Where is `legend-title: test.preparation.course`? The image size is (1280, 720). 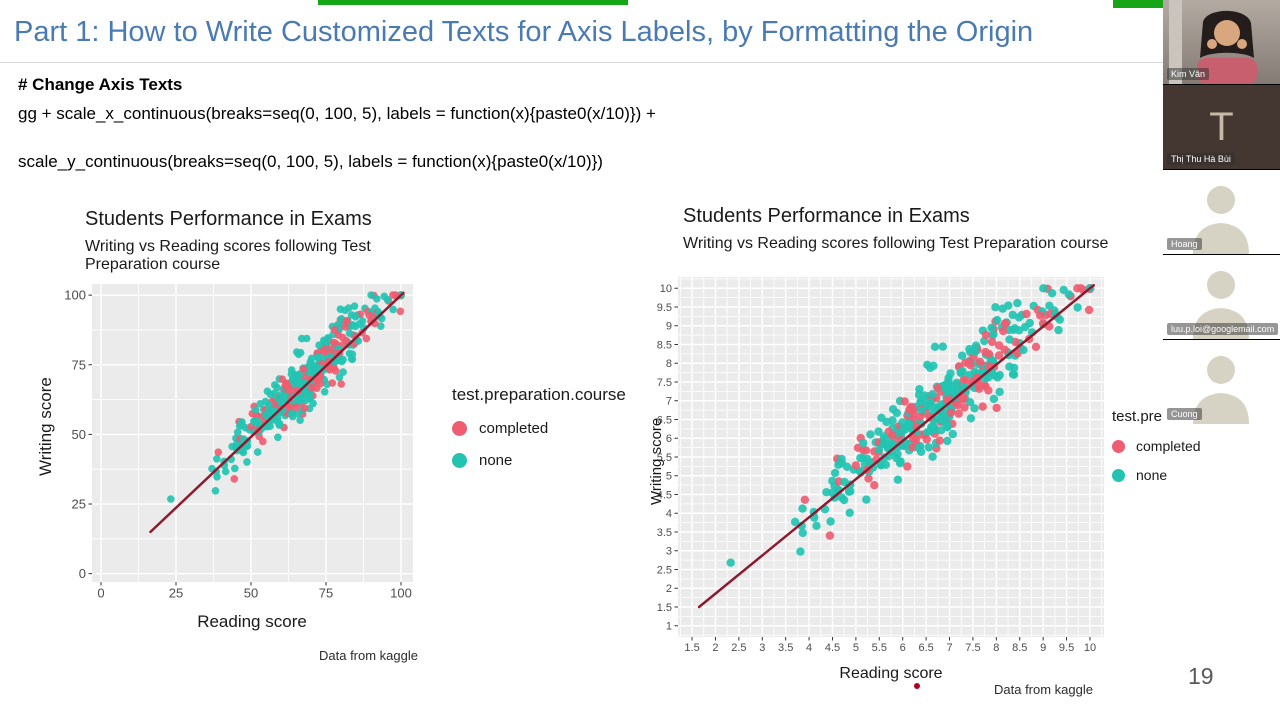 legend-title: test.preparation.course is located at coordinates (539, 394).